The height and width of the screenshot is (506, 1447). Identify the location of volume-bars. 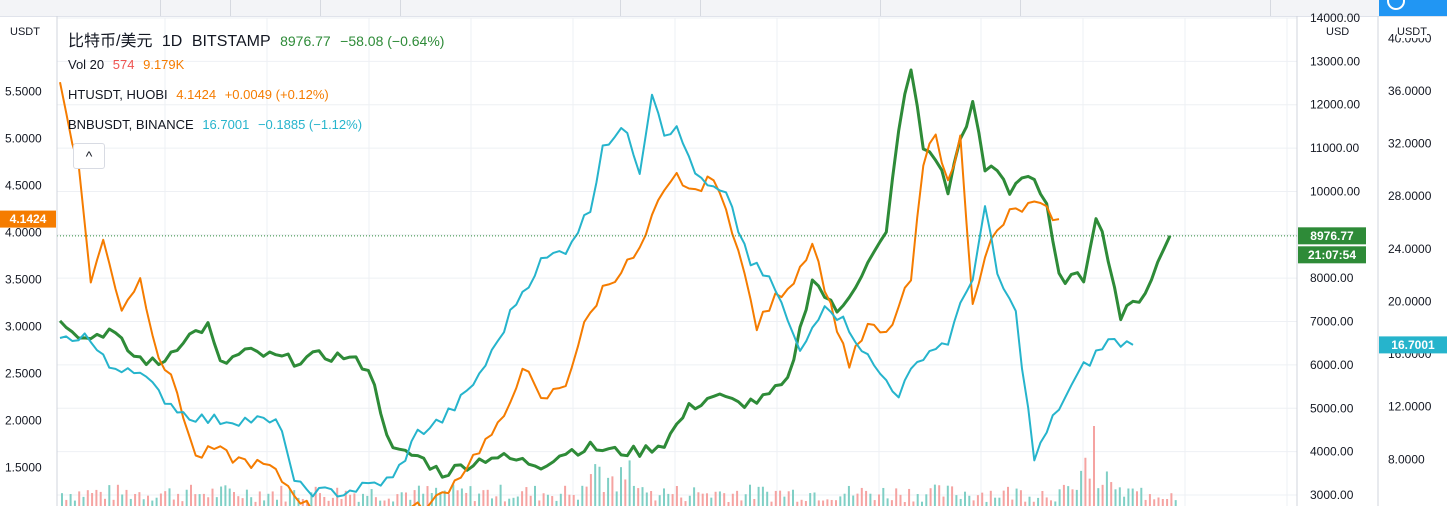
(619, 466).